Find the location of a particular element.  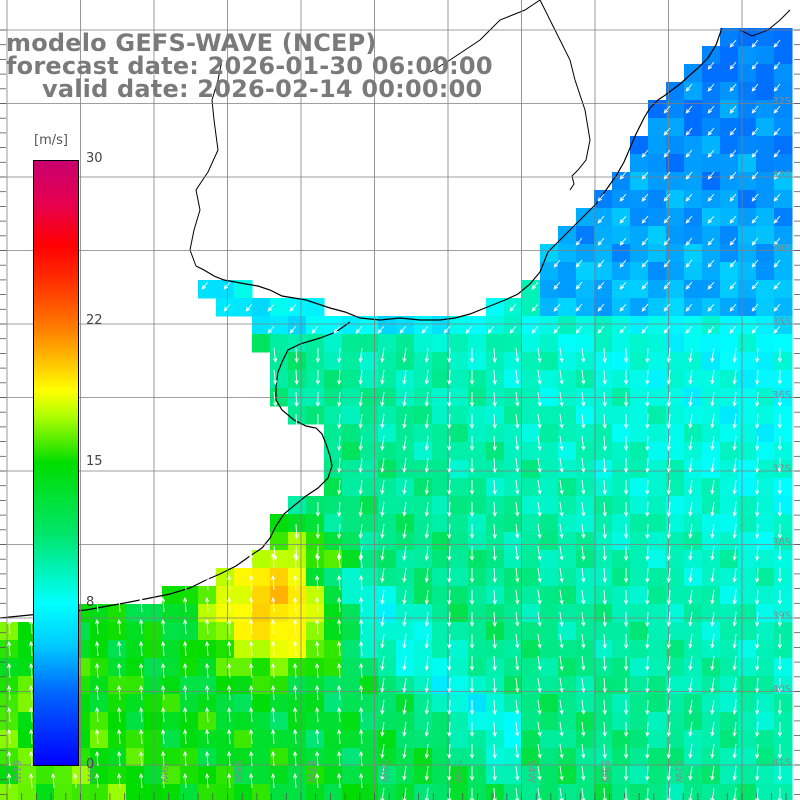

latitude-label: 41S is located at coordinates (781, 763).